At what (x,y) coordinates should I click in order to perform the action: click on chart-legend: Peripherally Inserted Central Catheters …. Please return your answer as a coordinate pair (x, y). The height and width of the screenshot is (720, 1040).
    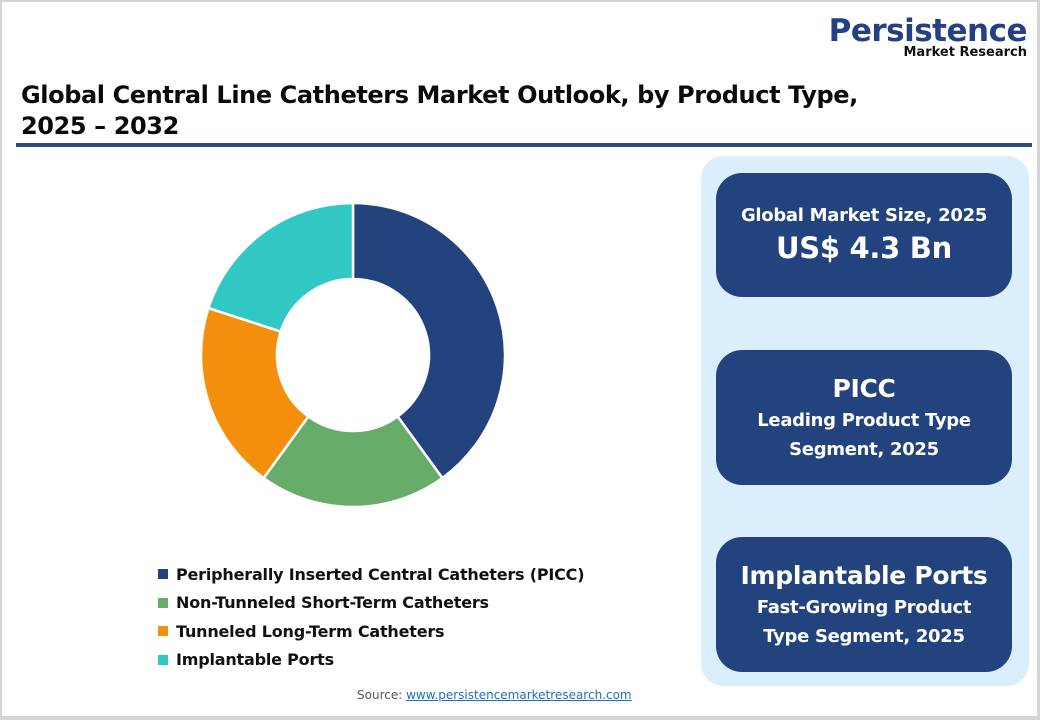
    Looking at the image, I should click on (371, 617).